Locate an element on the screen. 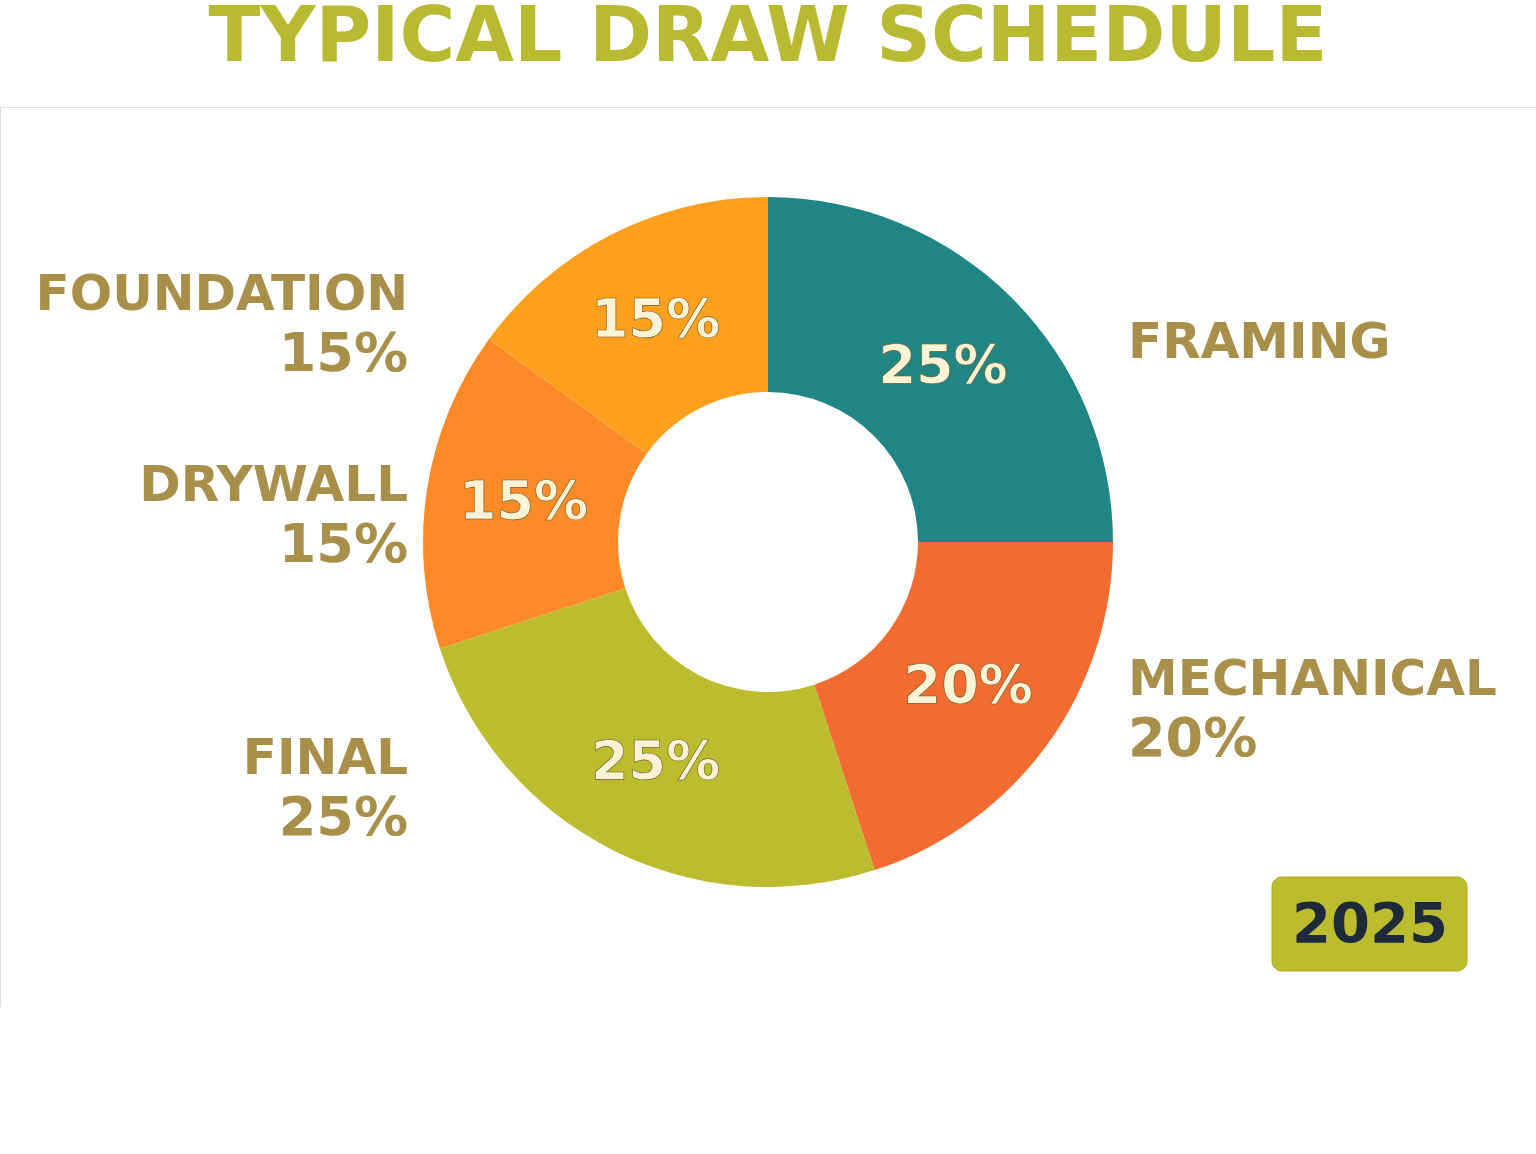 This screenshot has height=1154, width=1536. slice-label: FRAMING is located at coordinates (1259, 341).